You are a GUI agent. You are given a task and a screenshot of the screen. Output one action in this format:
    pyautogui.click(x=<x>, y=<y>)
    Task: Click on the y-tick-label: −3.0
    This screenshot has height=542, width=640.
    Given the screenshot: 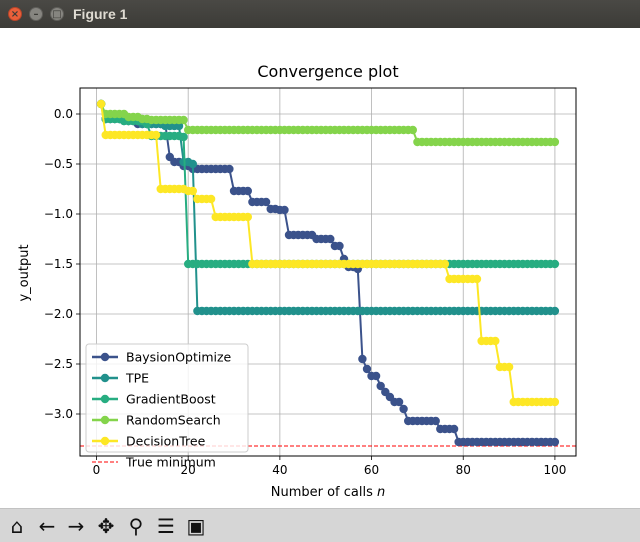 What is the action you would take?
    pyautogui.click(x=58, y=414)
    